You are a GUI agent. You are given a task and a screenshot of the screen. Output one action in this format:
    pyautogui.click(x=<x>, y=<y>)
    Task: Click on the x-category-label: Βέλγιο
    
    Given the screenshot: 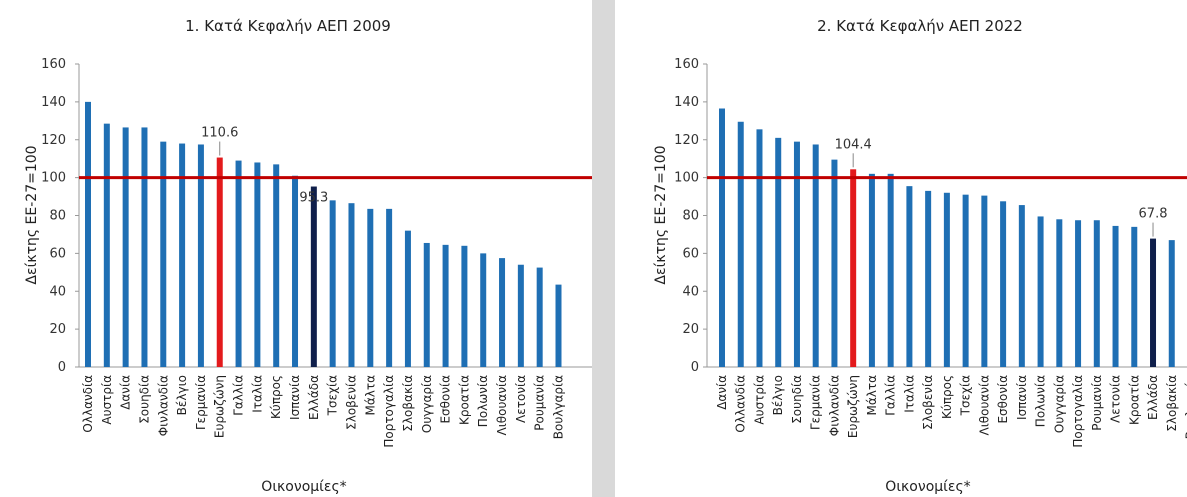 What is the action you would take?
    pyautogui.click(x=182, y=395)
    